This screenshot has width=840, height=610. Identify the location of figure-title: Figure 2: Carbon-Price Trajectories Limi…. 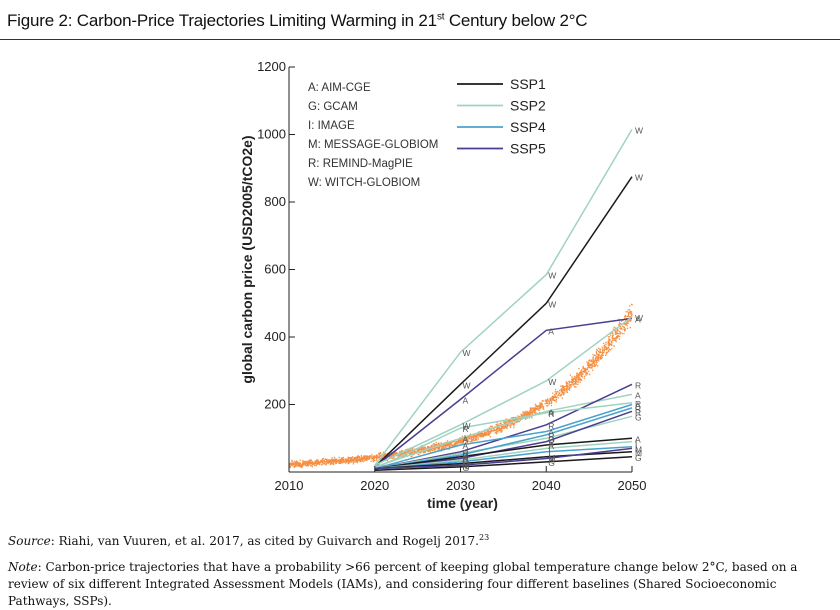
(297, 20).